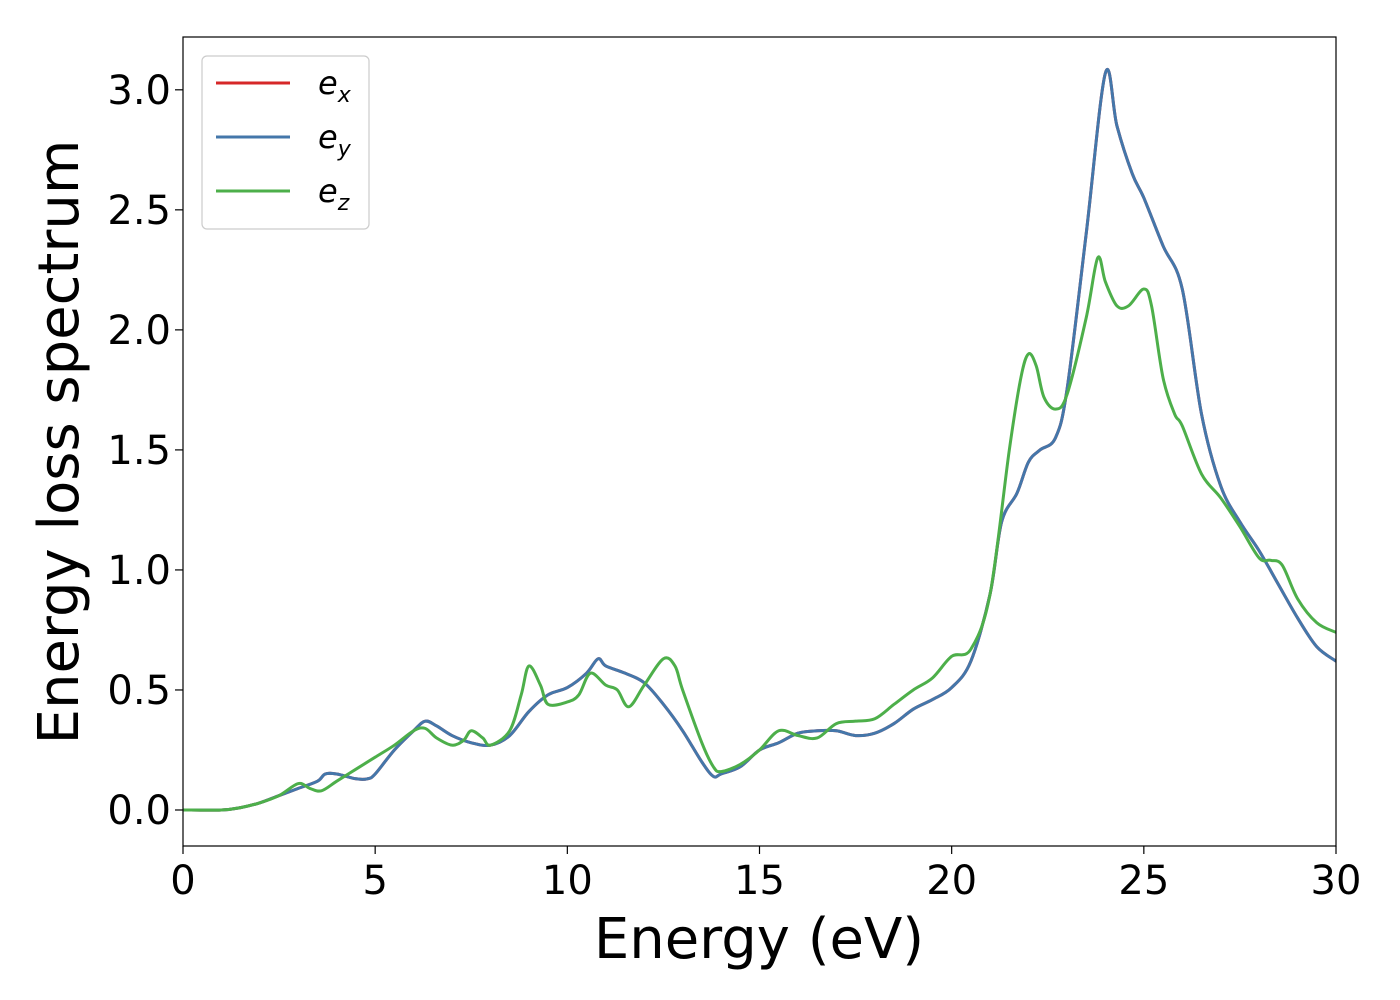  Describe the element at coordinates (139, 211) in the screenshot. I see `y-tick-label: 2.5` at that location.